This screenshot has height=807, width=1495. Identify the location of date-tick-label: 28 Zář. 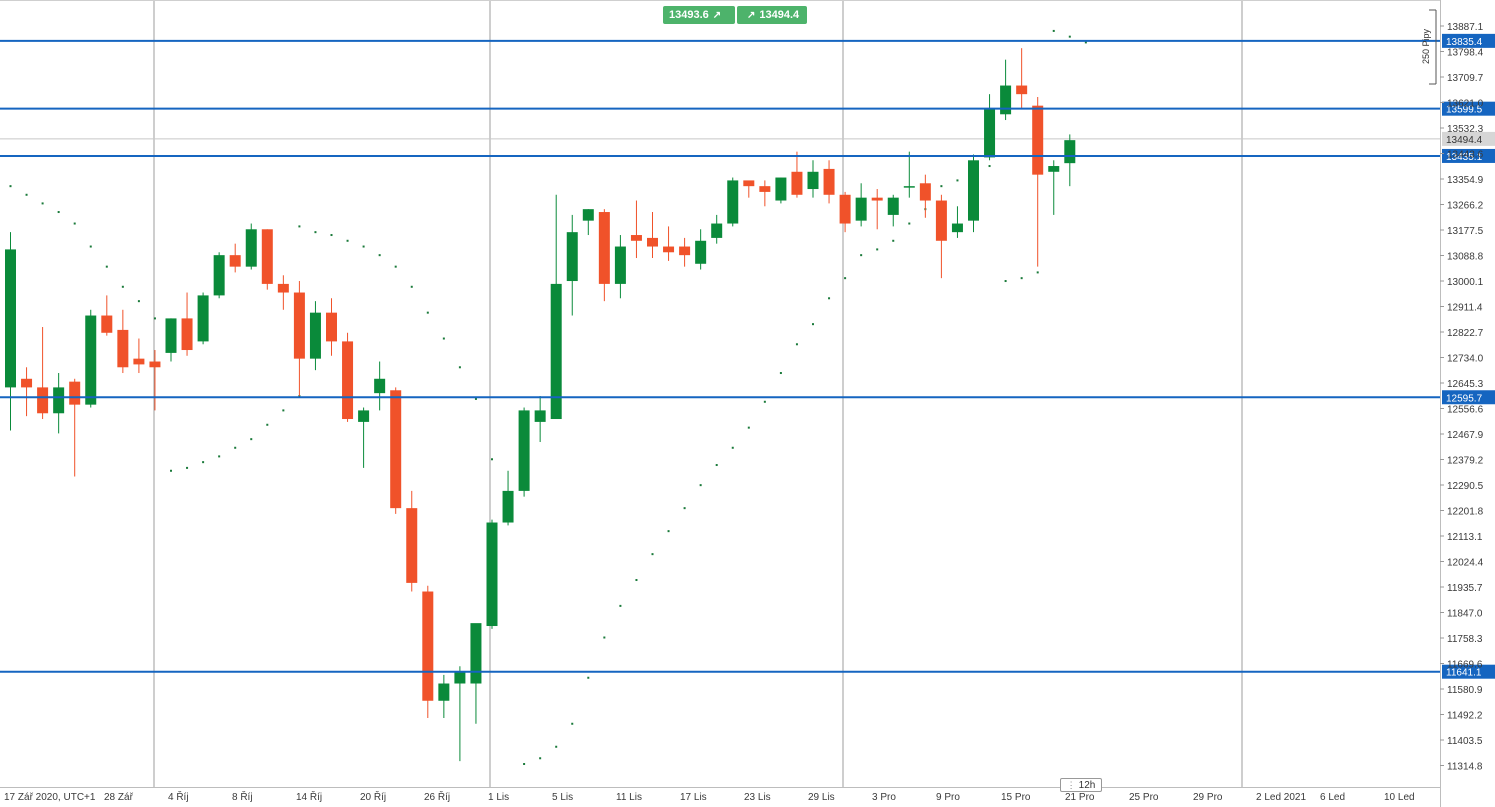
(119, 797).